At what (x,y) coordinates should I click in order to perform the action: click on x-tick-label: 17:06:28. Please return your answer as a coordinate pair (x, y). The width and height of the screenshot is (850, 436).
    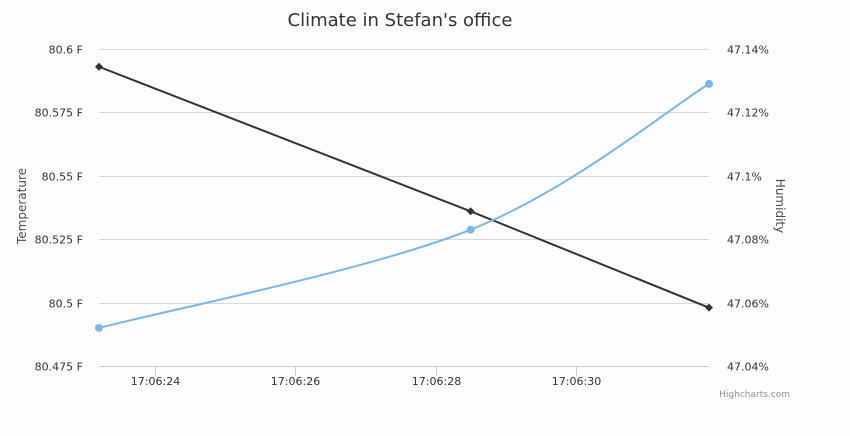
    Looking at the image, I should click on (436, 381).